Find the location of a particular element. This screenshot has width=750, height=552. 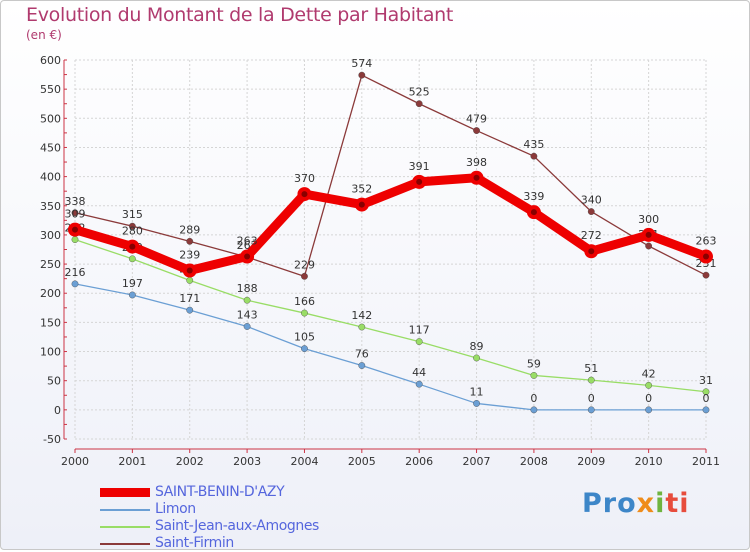

chart-unit: (en €) is located at coordinates (44, 35).